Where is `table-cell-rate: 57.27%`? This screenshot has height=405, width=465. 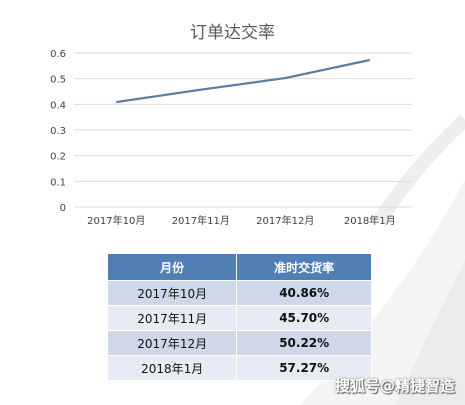
table-cell-rate: 57.27% is located at coordinates (304, 368).